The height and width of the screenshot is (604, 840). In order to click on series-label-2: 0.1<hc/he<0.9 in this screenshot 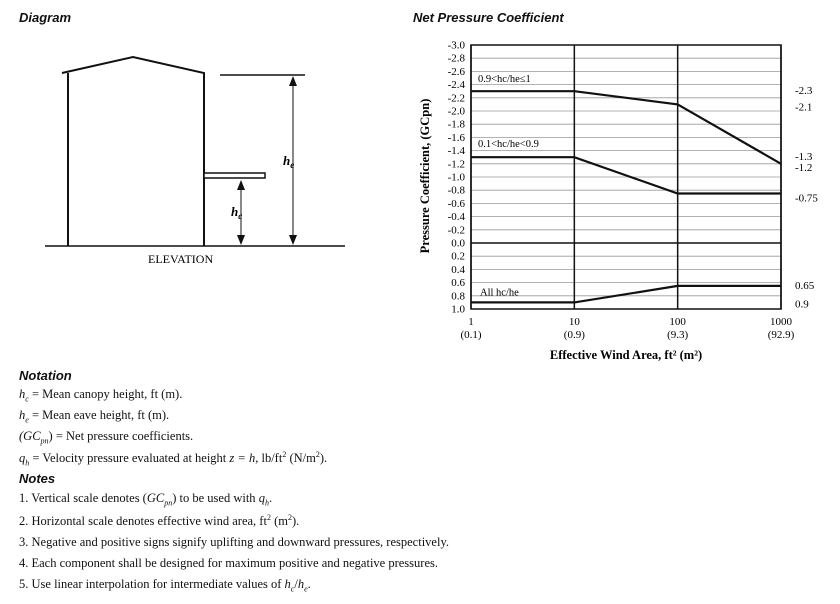, I will do `click(508, 144)`.